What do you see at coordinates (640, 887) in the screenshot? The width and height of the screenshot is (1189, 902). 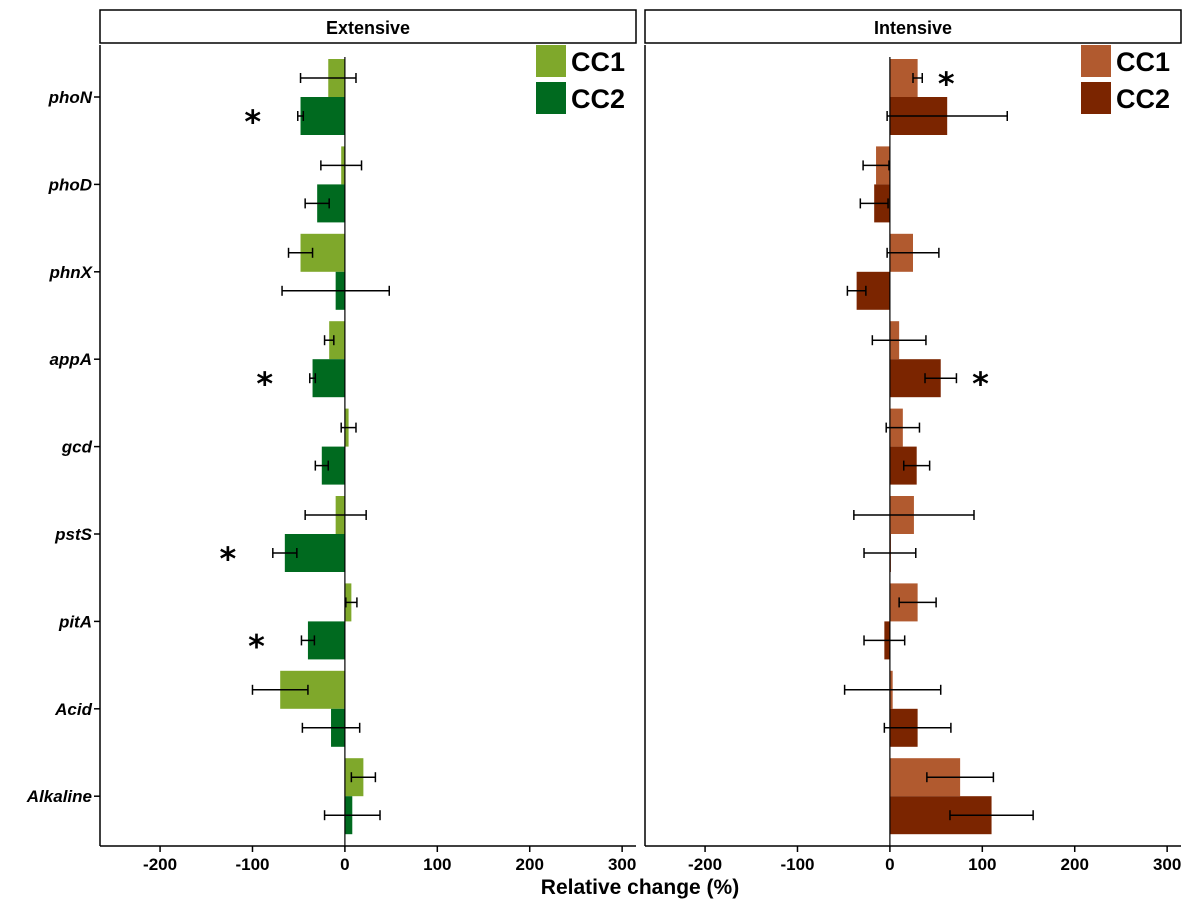 I see `x-axis-title: Relative change (%)` at bounding box center [640, 887].